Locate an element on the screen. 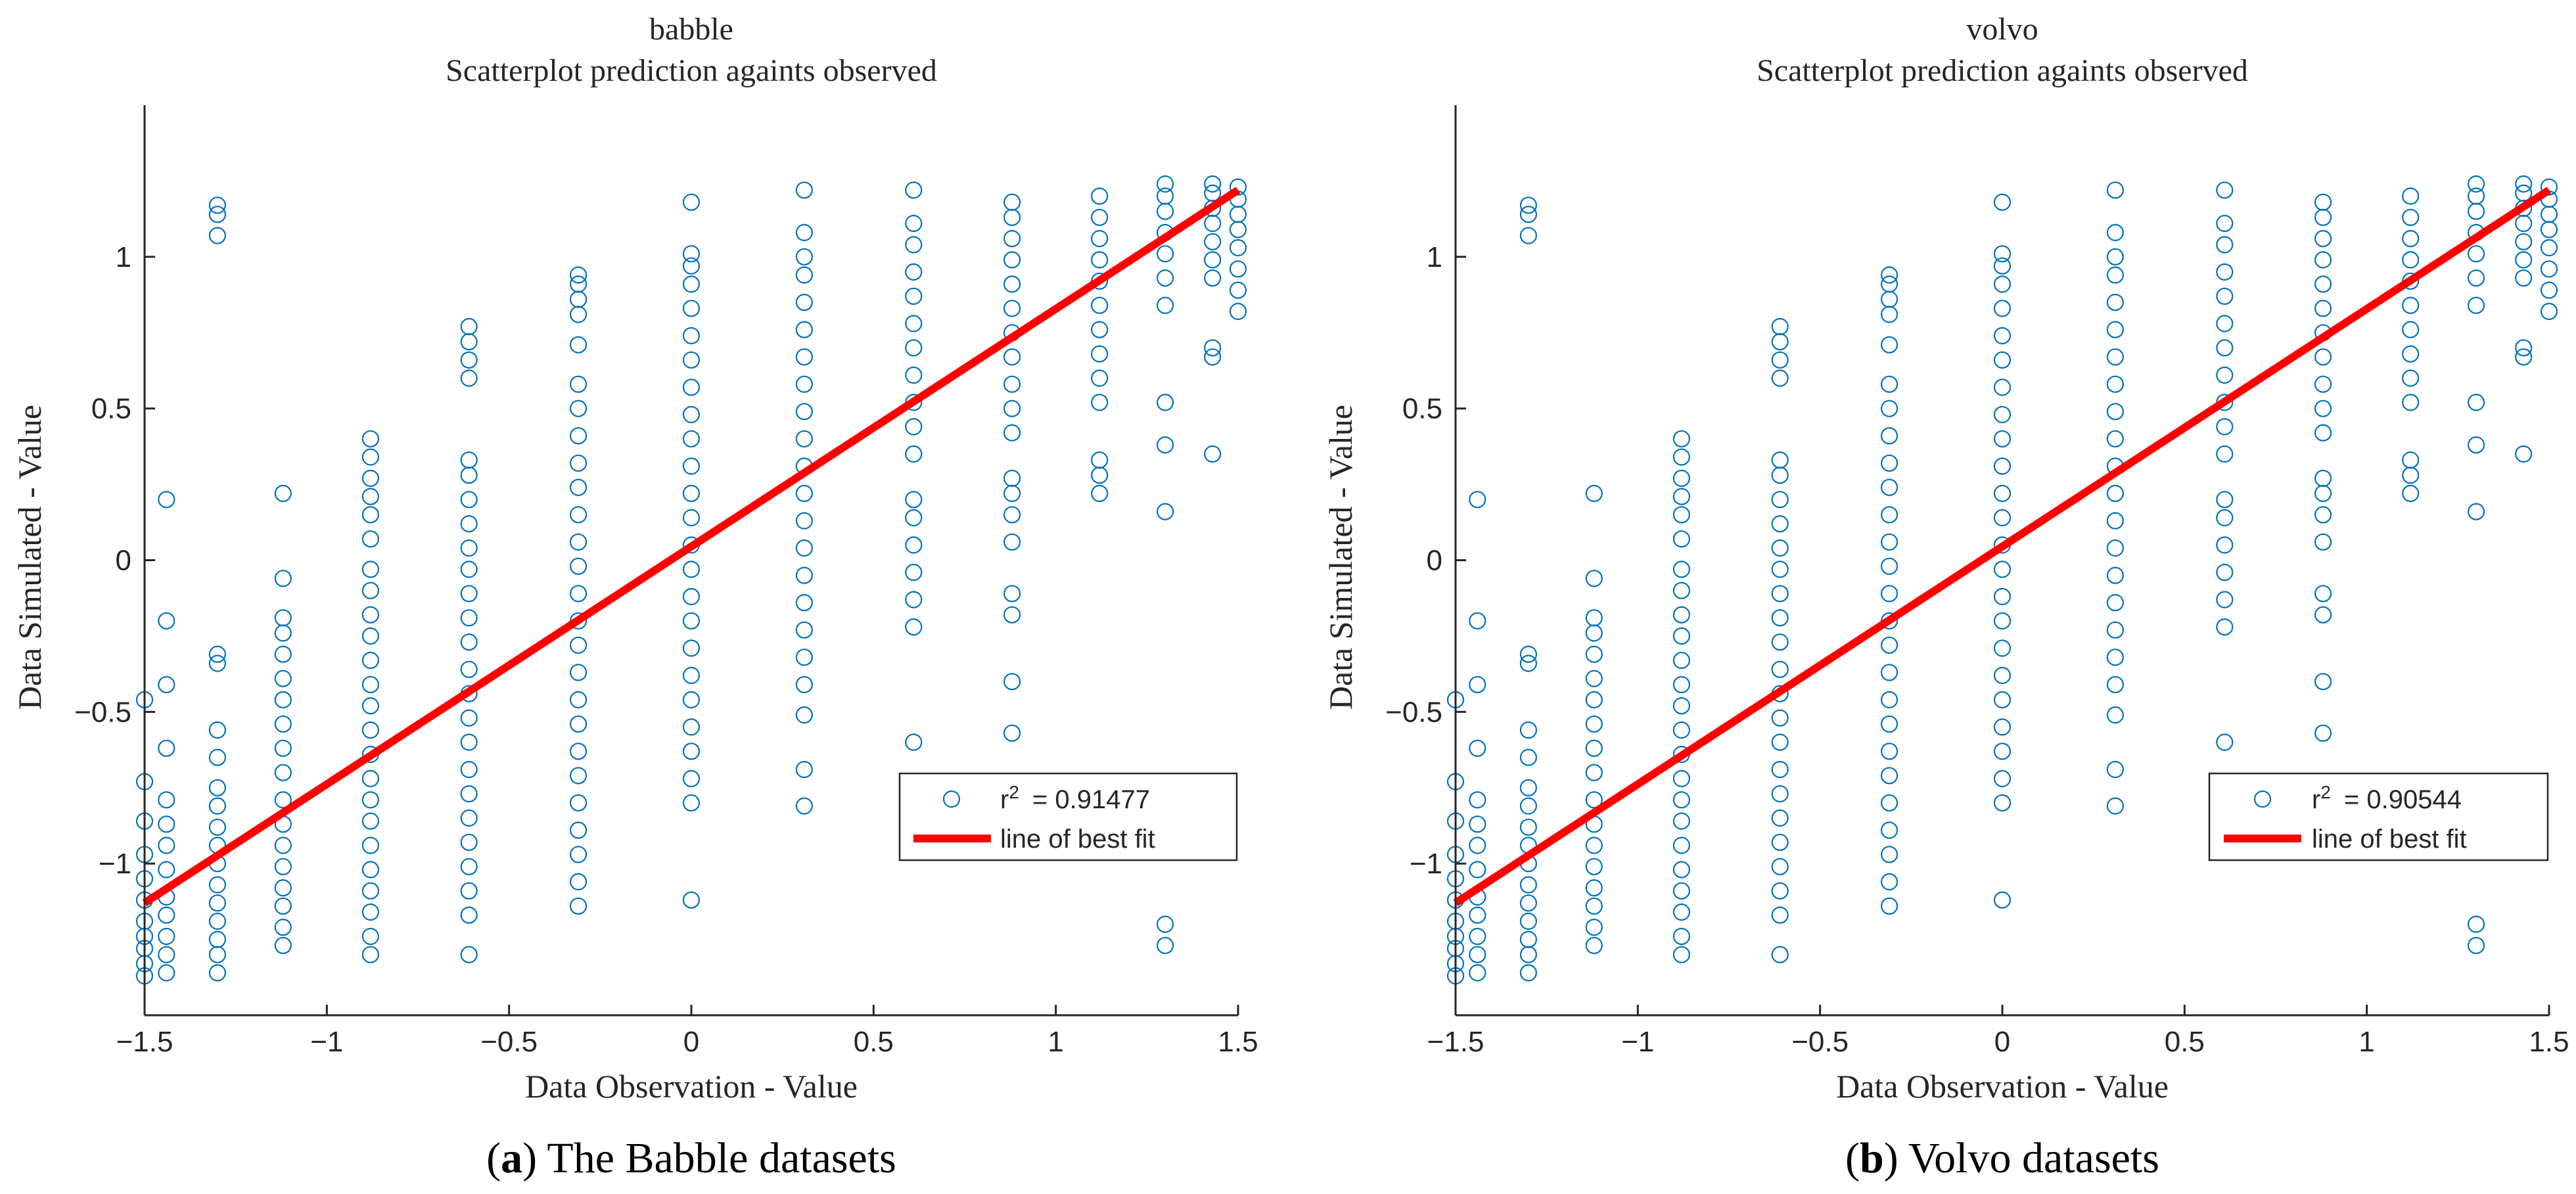 The image size is (2576, 1194). x-tick-label: −1 is located at coordinates (1637, 1042).